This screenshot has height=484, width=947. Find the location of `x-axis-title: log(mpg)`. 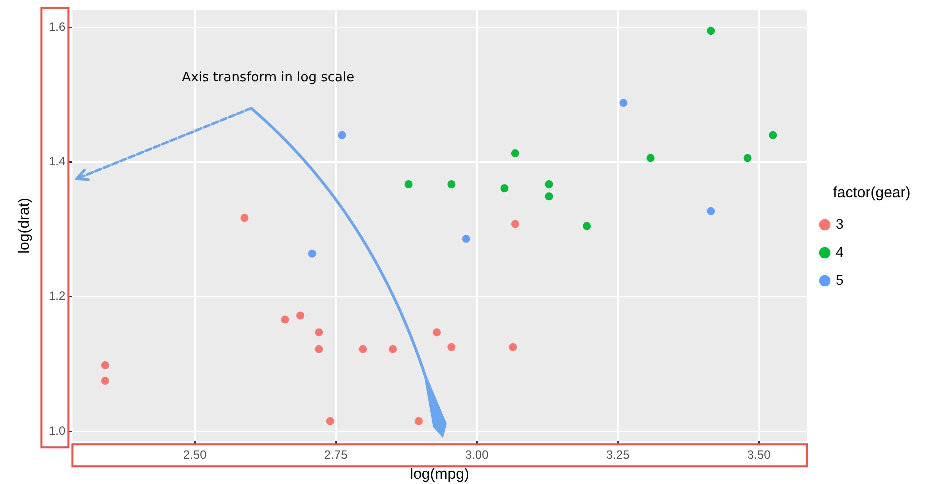

x-axis-title: log(mpg) is located at coordinates (440, 475).